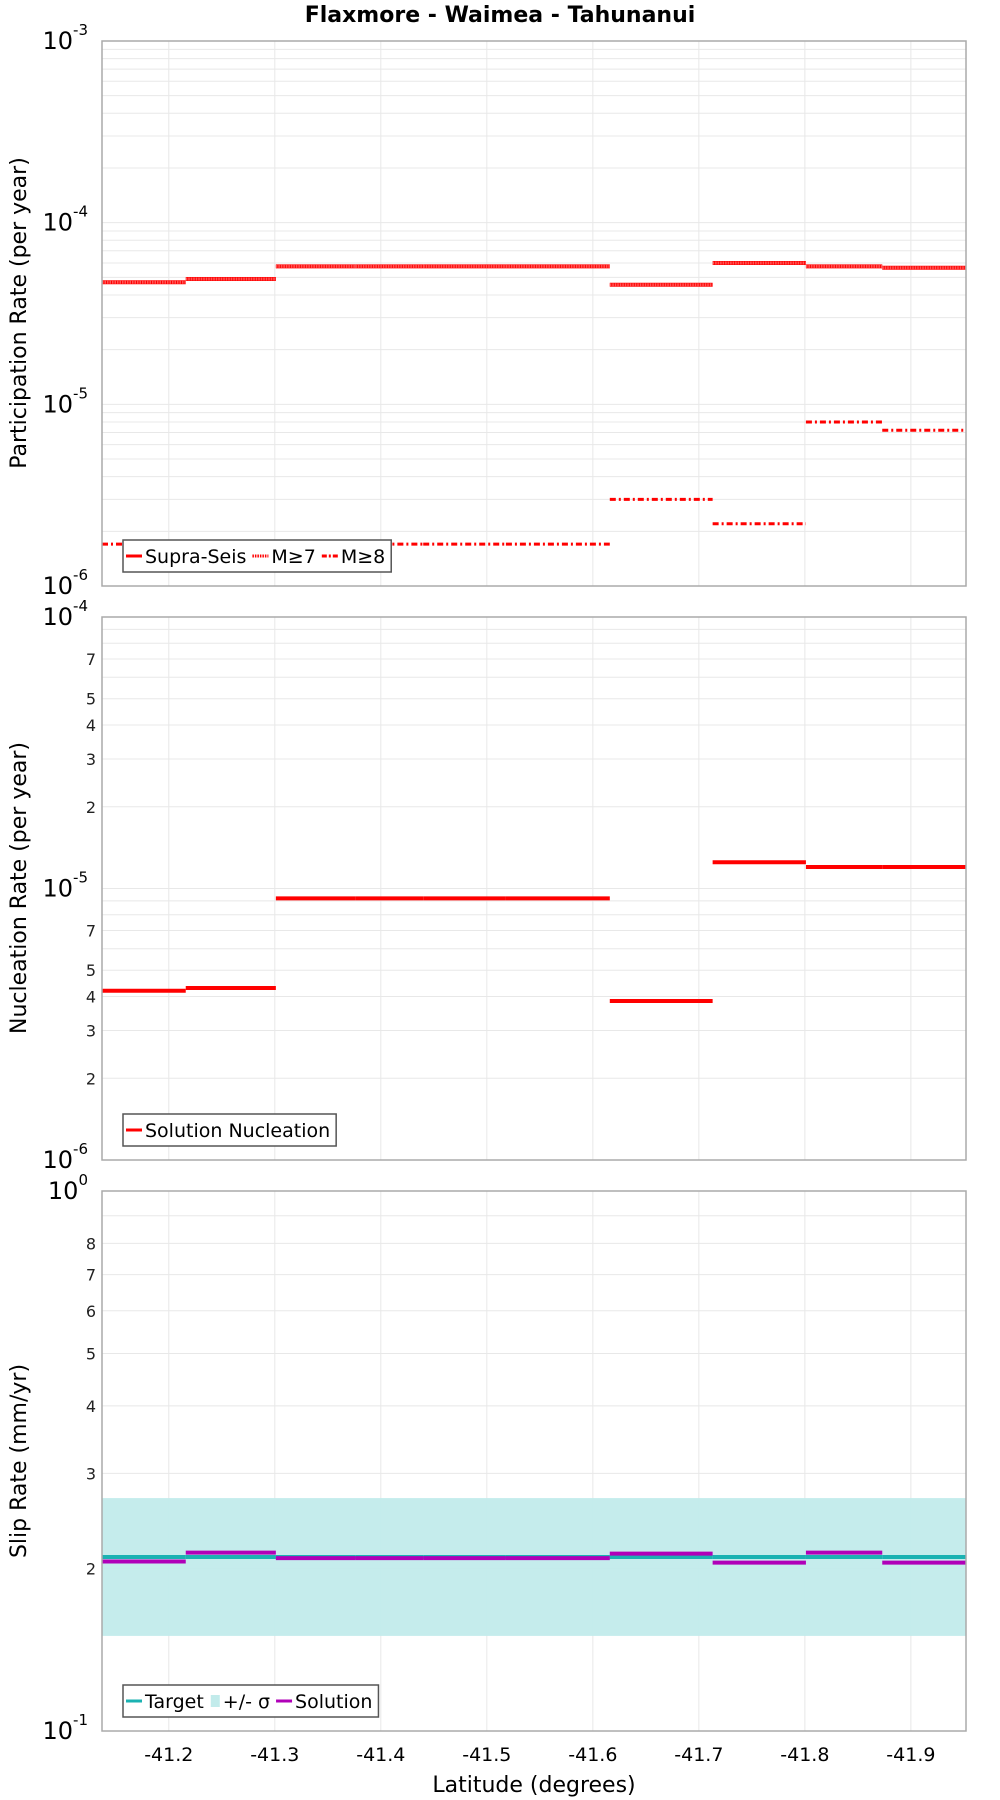  Describe the element at coordinates (592, 1755) in the screenshot. I see `x-tick-label: -41.6` at that location.